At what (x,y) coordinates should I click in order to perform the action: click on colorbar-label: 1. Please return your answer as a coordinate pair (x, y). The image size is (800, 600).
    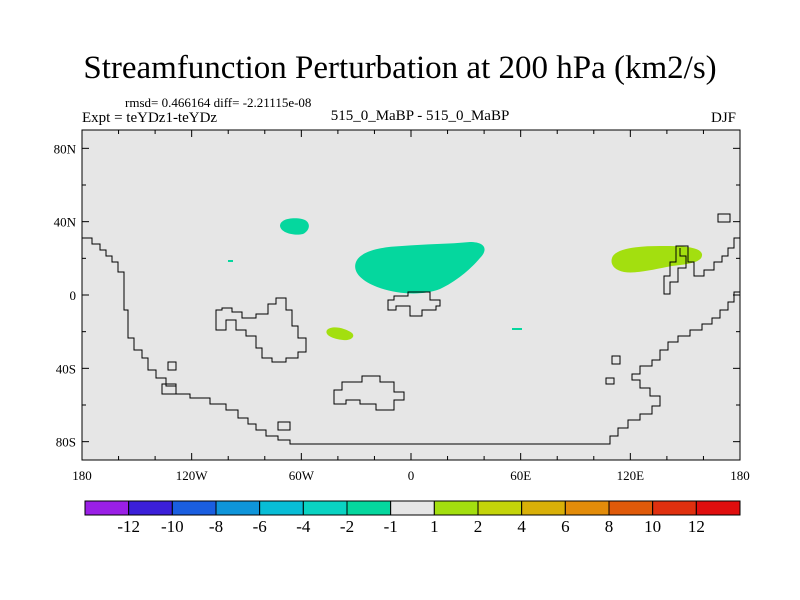
    Looking at the image, I should click on (434, 526).